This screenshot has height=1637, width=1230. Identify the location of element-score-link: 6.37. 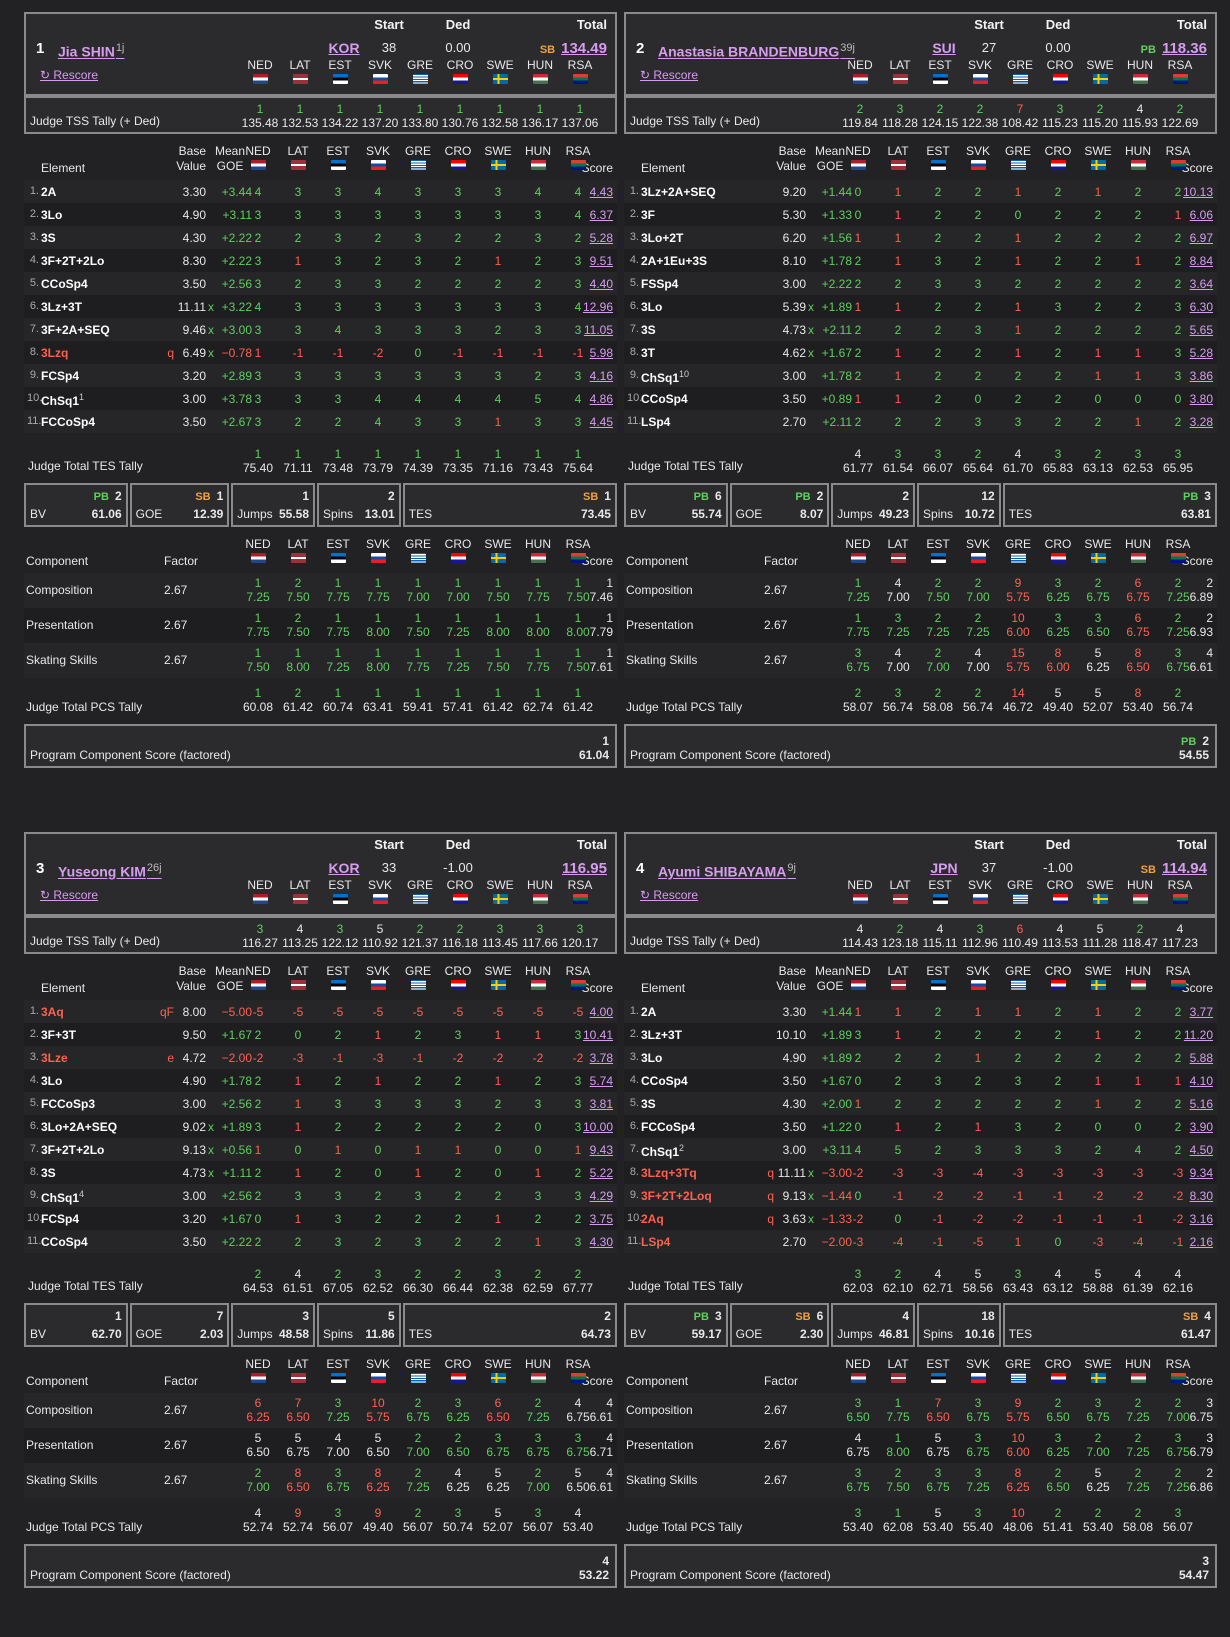
(601, 215).